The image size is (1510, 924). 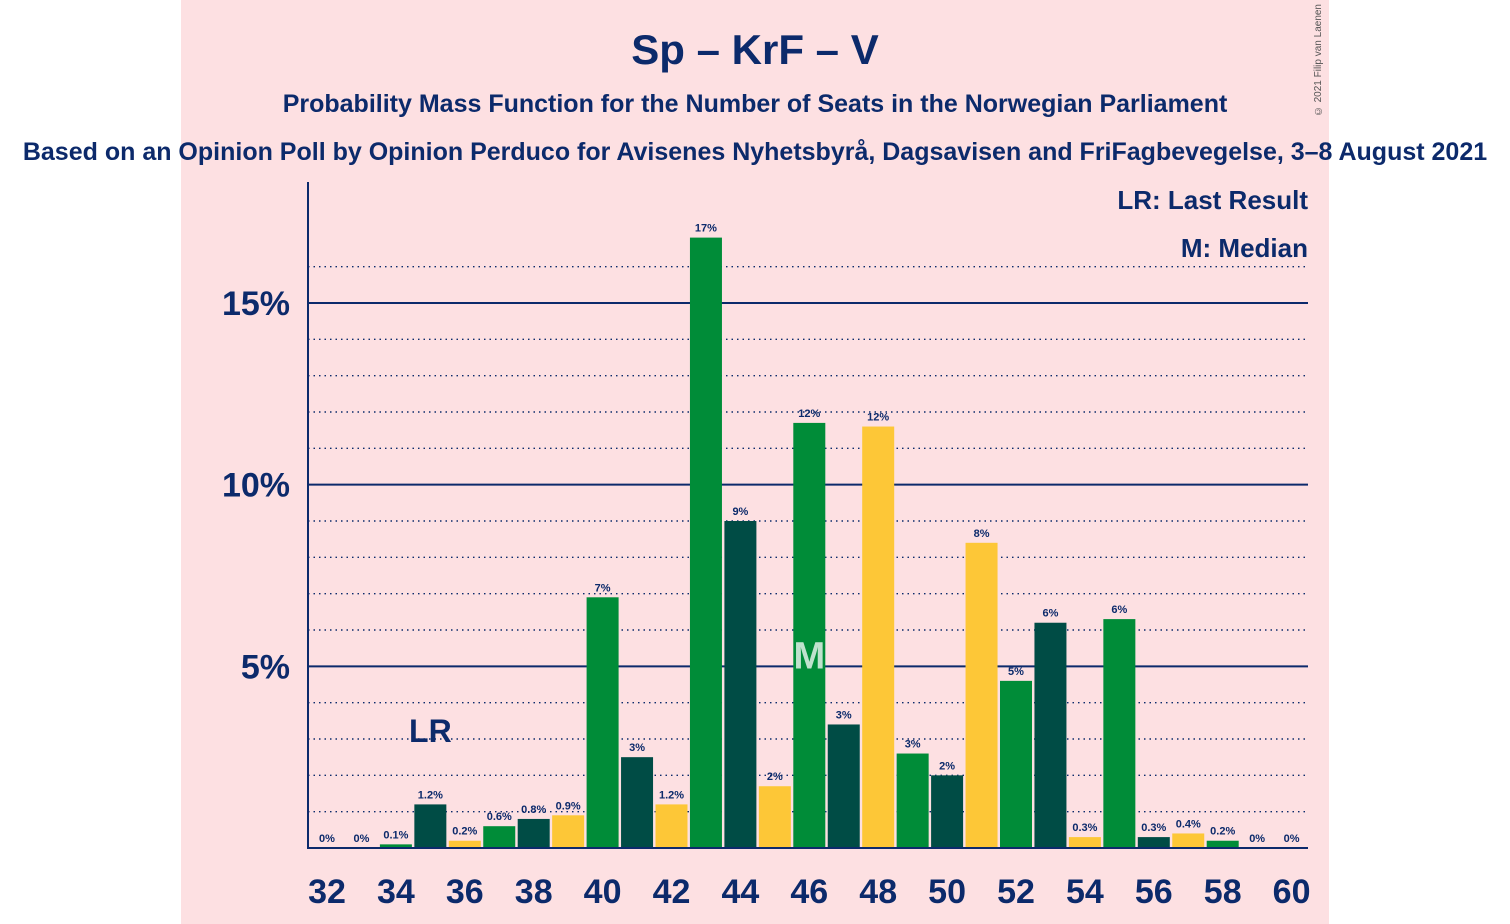 I want to click on data-label-seat-50: 2%, so click(x=947, y=766).